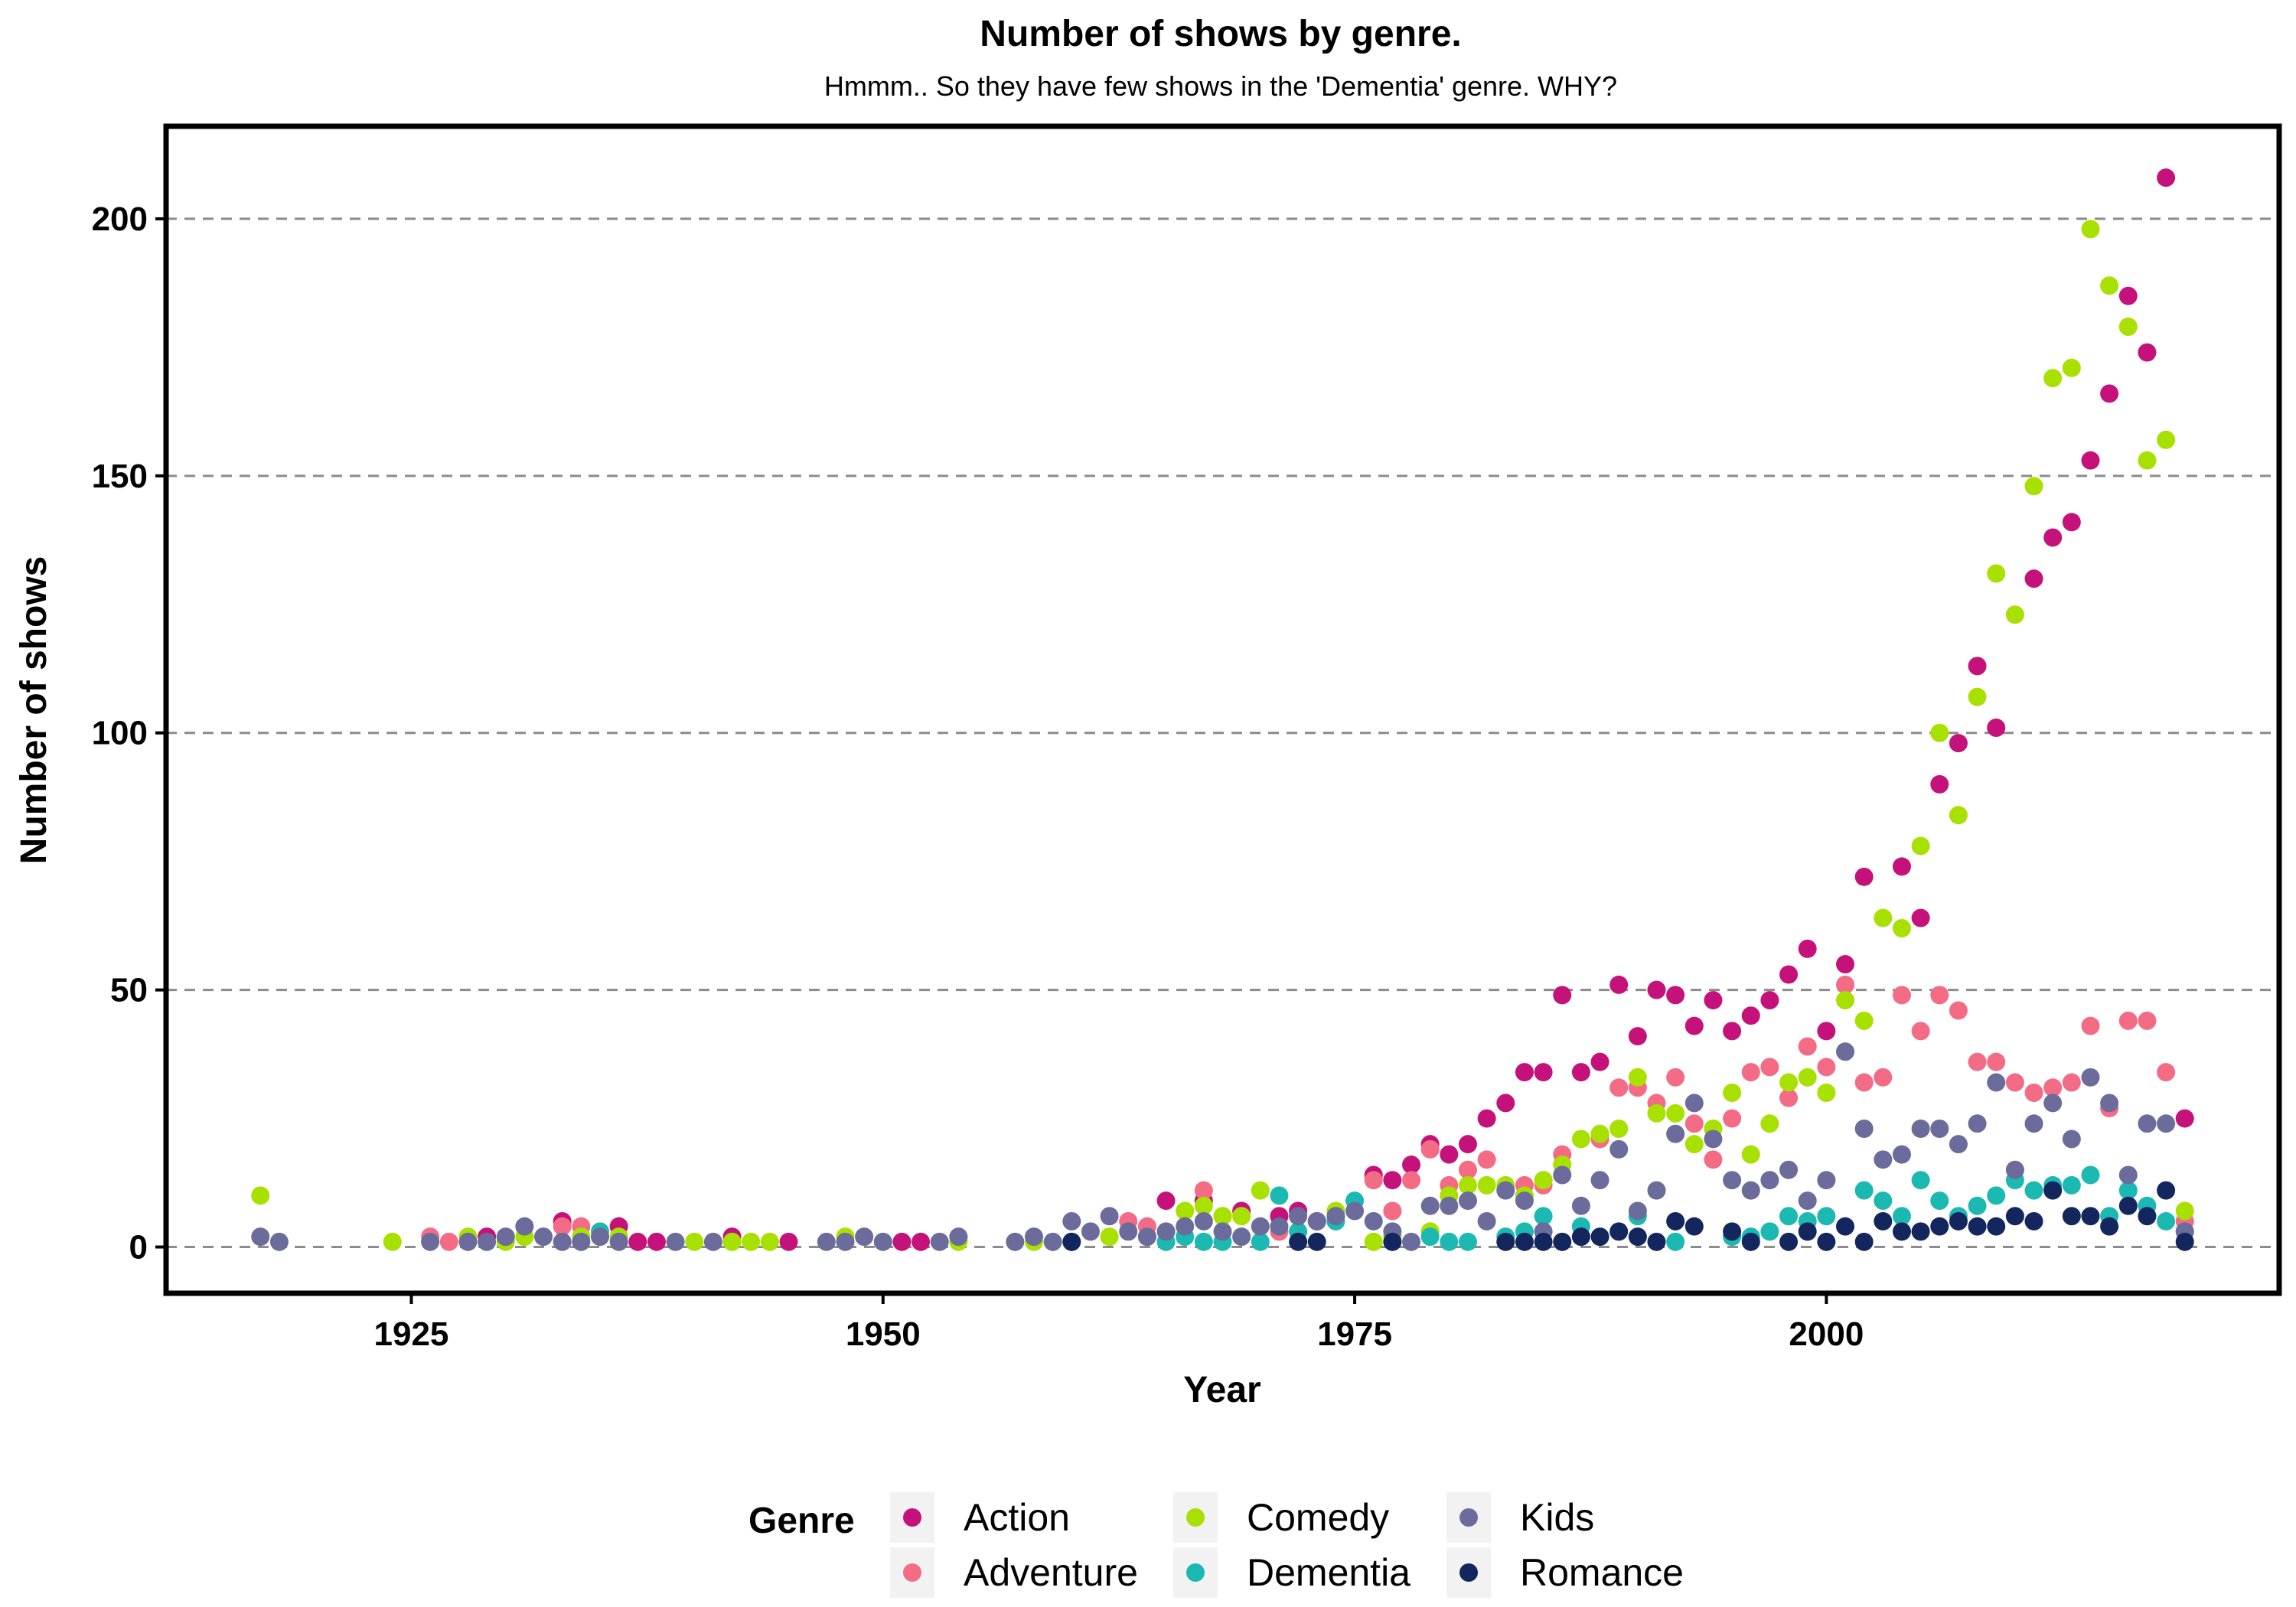 The image size is (2296, 1607). What do you see at coordinates (912, 1517) in the screenshot?
I see `legend-marker` at bounding box center [912, 1517].